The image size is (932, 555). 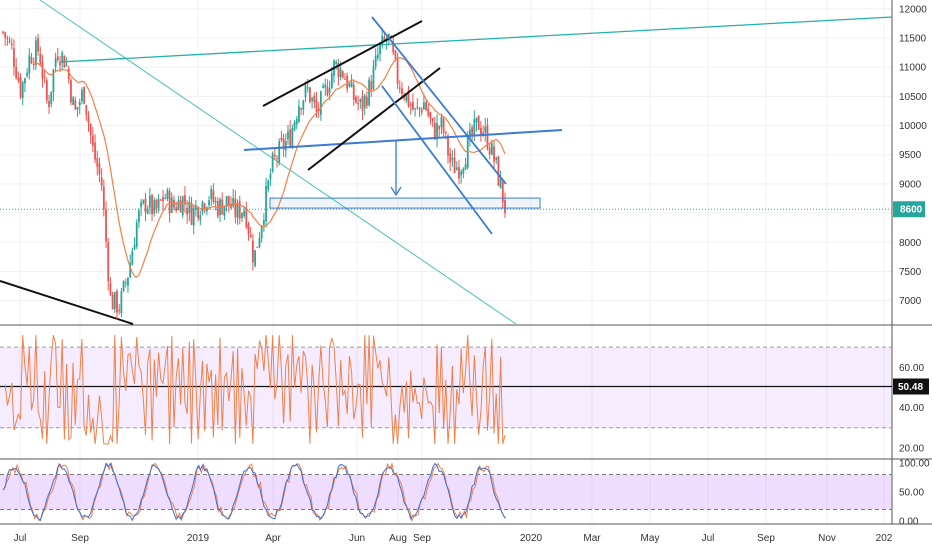 What do you see at coordinates (403, 140) in the screenshot?
I see `neckline` at bounding box center [403, 140].